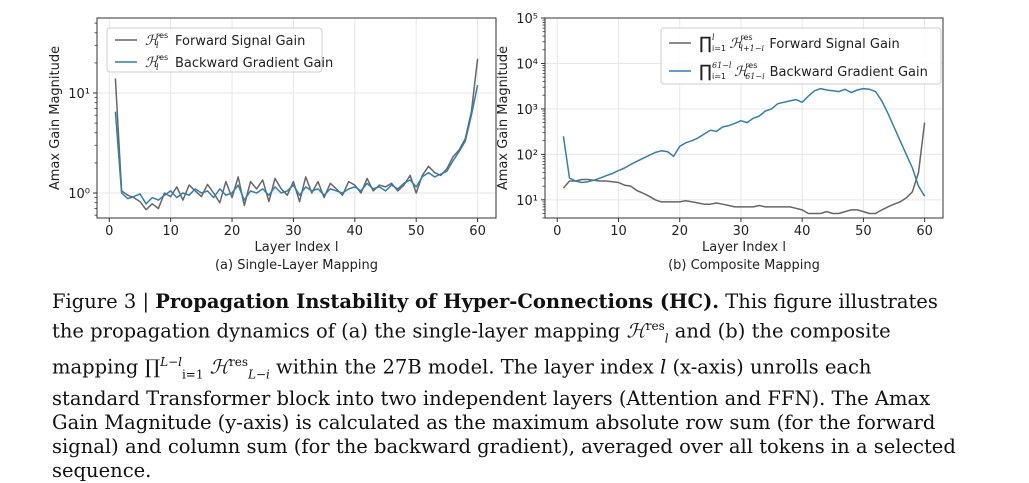 The height and width of the screenshot is (483, 1029). Describe the element at coordinates (924, 231) in the screenshot. I see `panel-b-xtick-label-60: 60` at that location.